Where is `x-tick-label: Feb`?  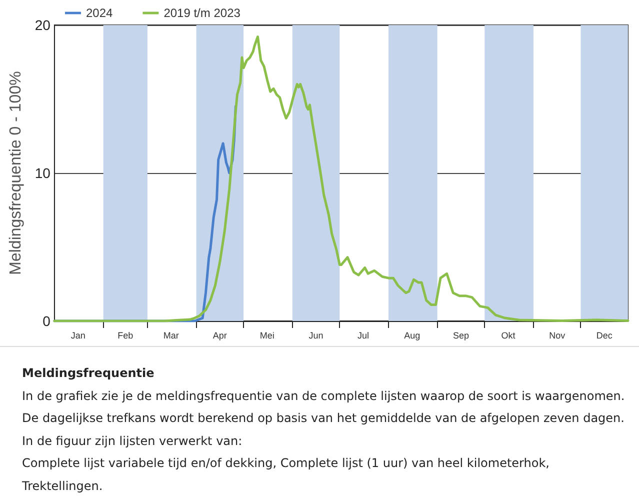 x-tick-label: Feb is located at coordinates (126, 335).